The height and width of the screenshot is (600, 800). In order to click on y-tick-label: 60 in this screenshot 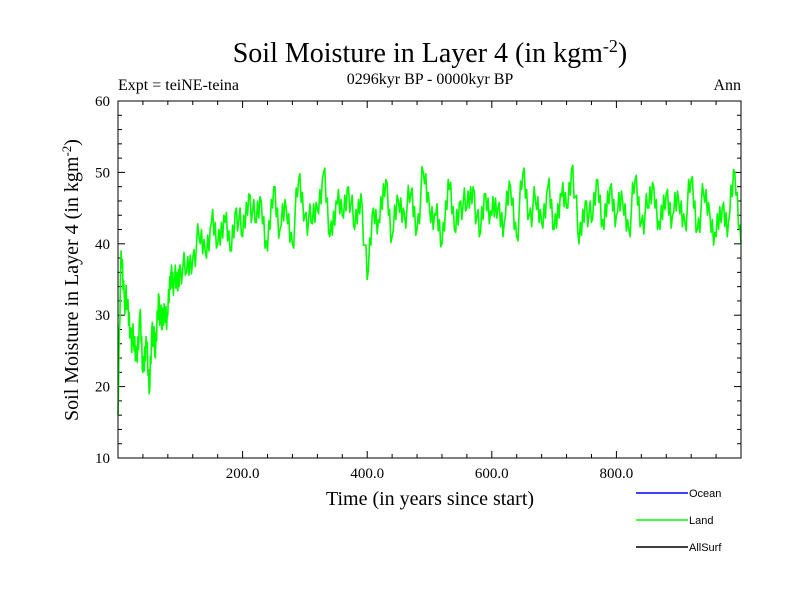, I will do `click(102, 102)`.